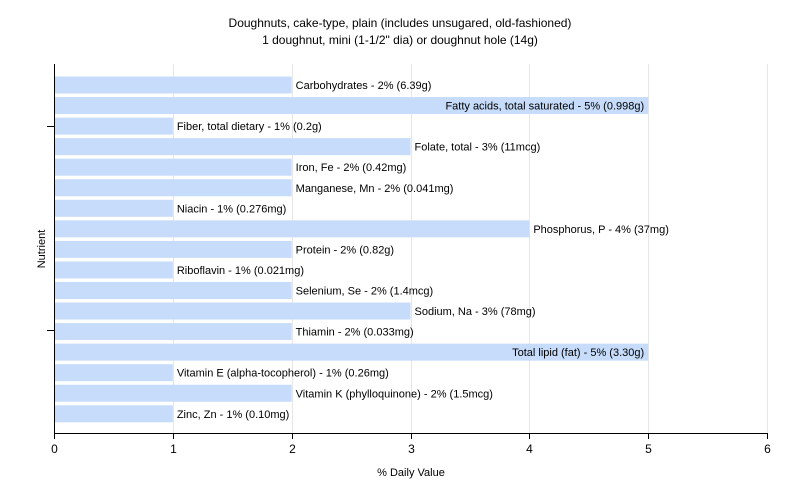  Describe the element at coordinates (351, 168) in the screenshot. I see `bar-label: Iron, Fe - 2% (0.42mg)` at that location.